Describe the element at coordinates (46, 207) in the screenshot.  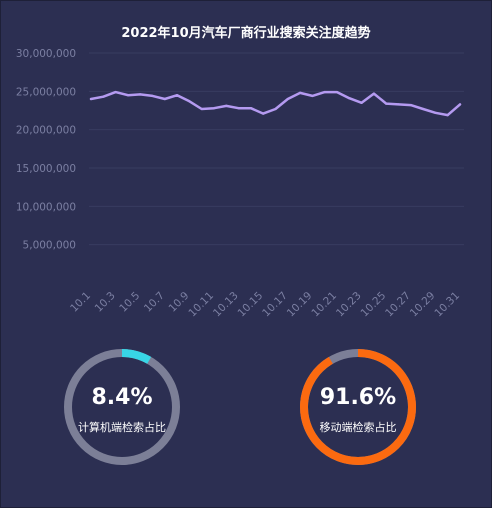
I see `y-tick-label: 10,000,000` at that location.